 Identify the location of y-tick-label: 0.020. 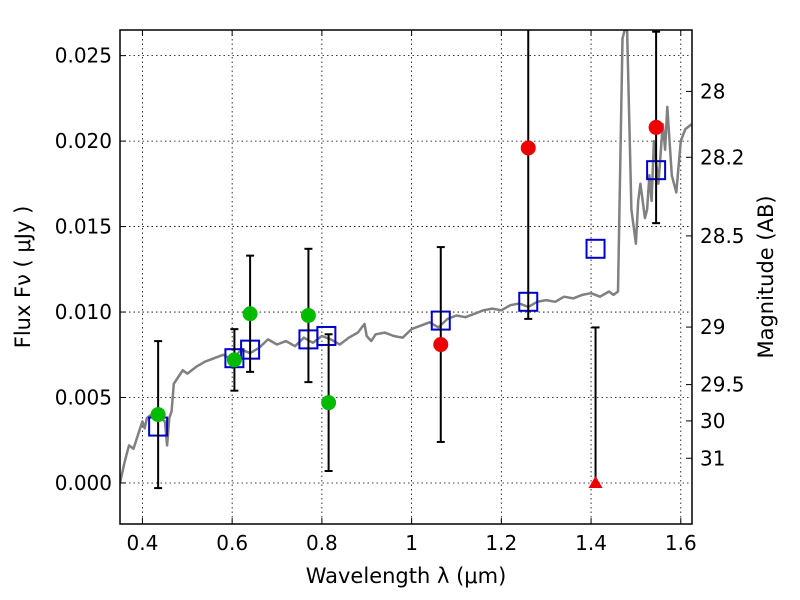
(83, 141).